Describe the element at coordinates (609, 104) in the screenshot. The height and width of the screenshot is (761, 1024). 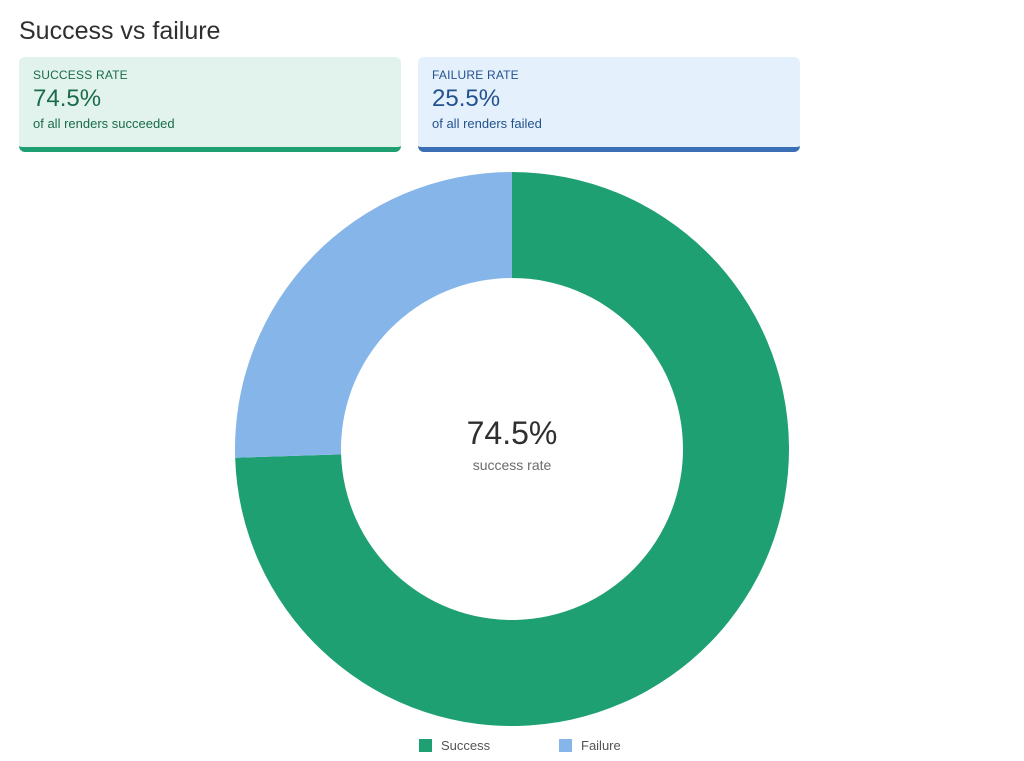
I see `failure-rate-card: FAILURE RATE 25.5% of all renders failed` at that location.